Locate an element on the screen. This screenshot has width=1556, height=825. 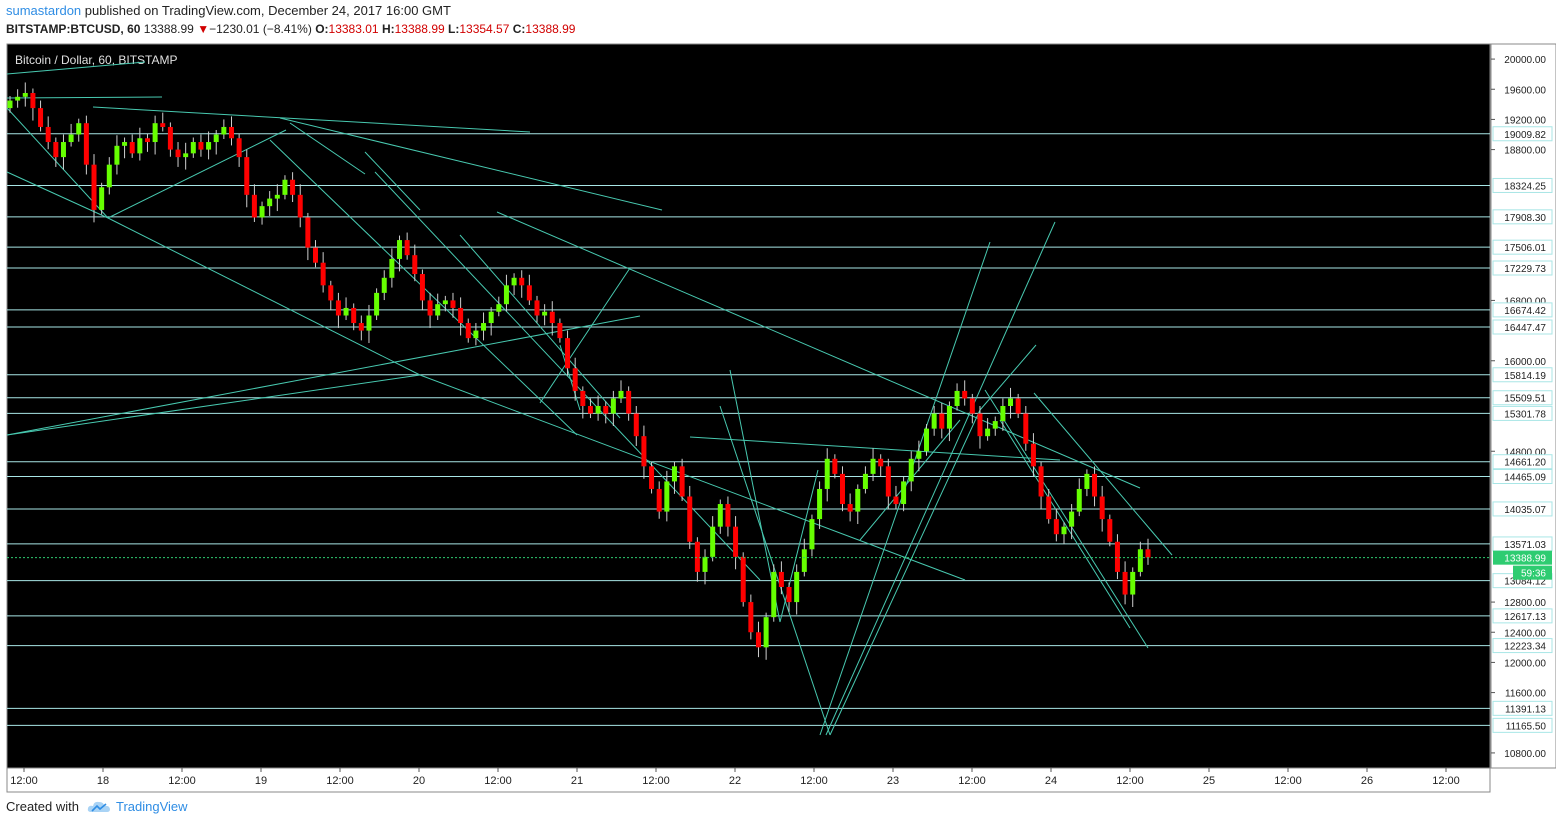
x-tick-label: 12:00 is located at coordinates (182, 781).